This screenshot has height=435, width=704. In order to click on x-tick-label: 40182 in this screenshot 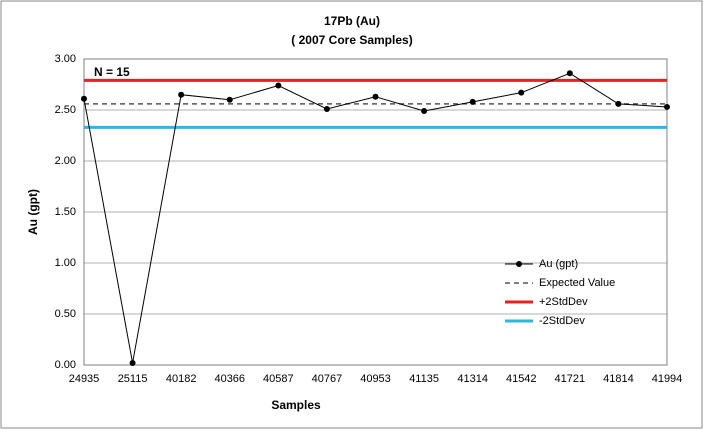, I will do `click(181, 379)`.